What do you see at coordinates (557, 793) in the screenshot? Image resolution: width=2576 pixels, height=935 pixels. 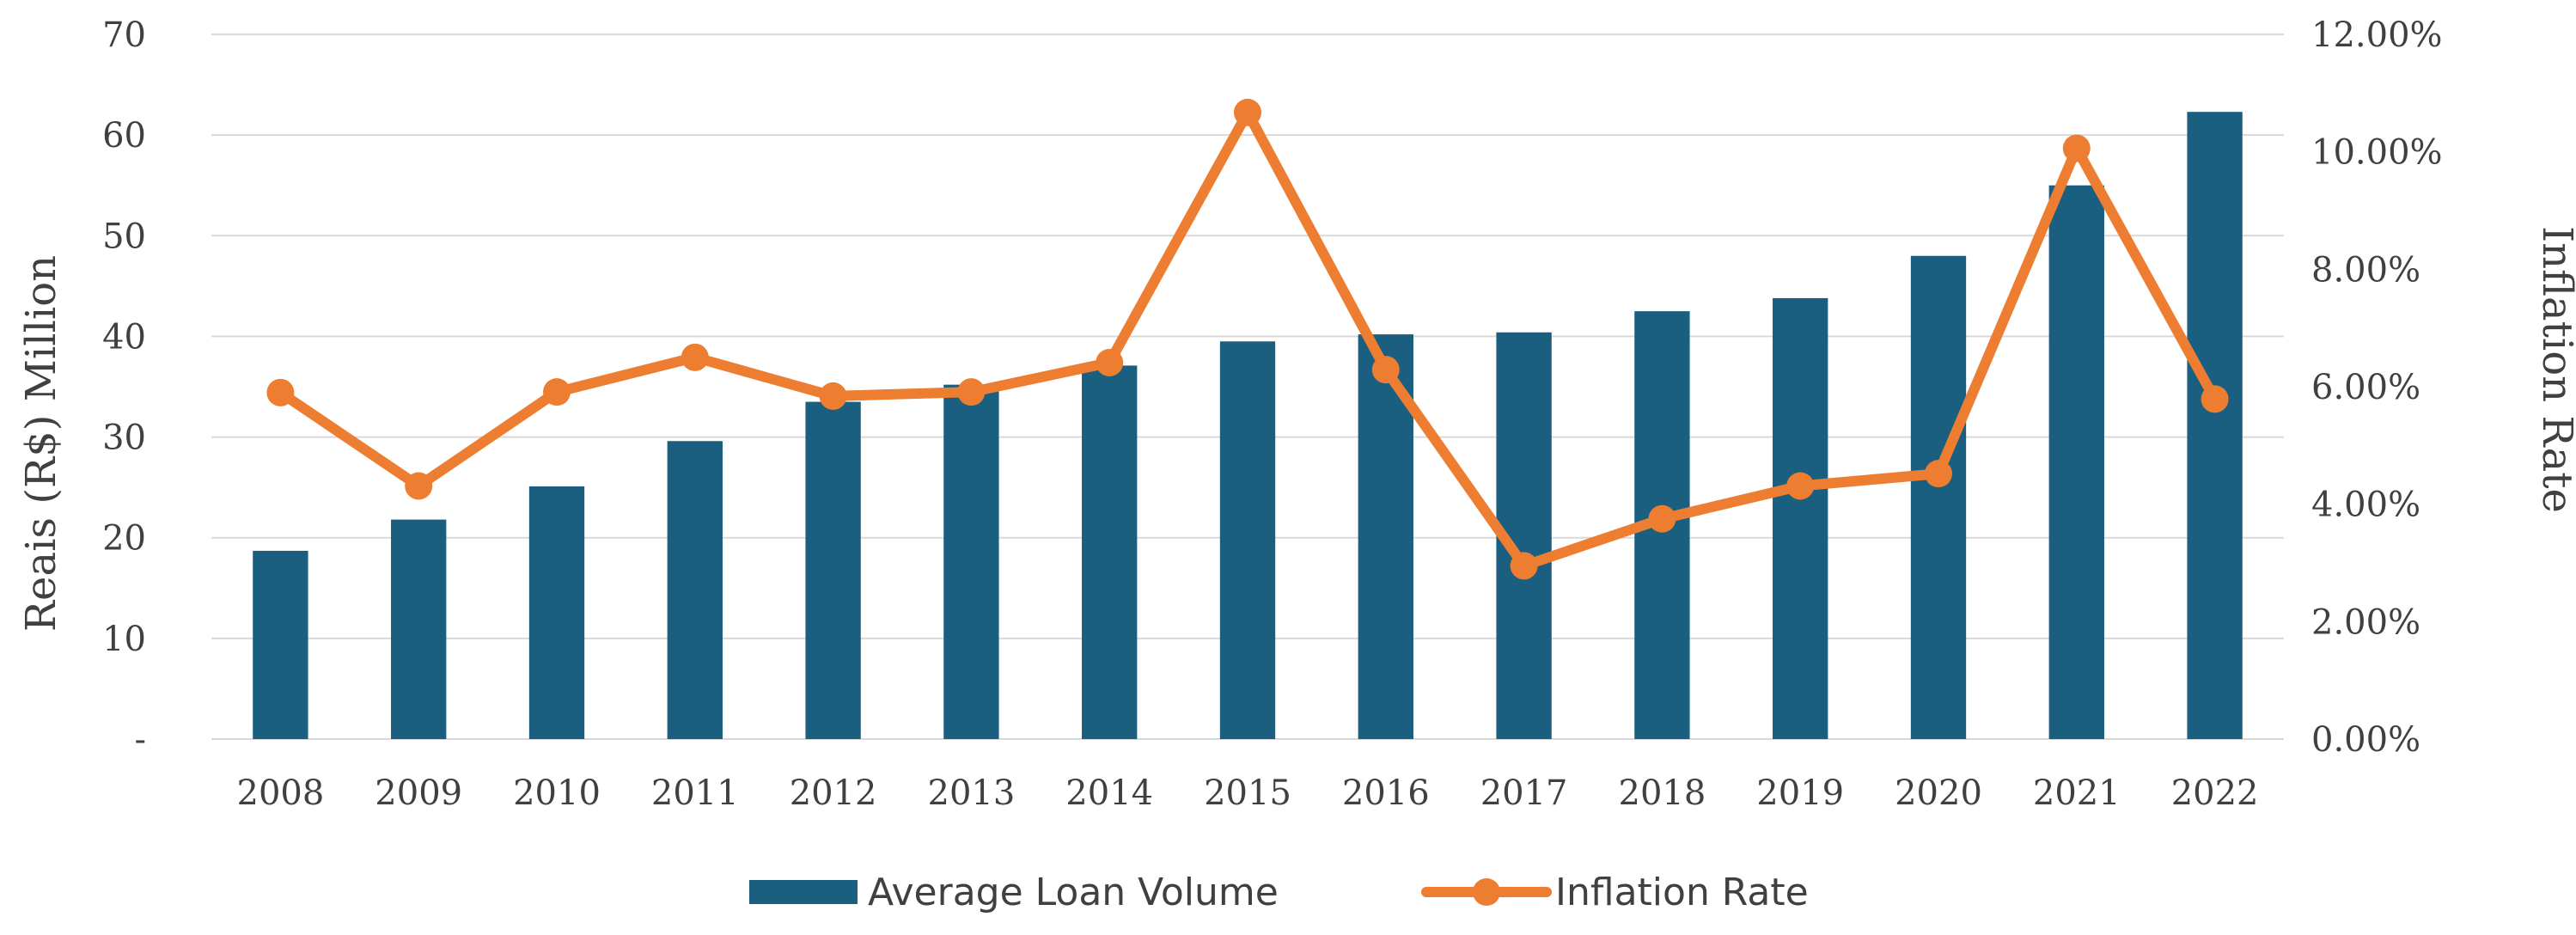 I see `x-tick-label-2010: 2010` at bounding box center [557, 793].